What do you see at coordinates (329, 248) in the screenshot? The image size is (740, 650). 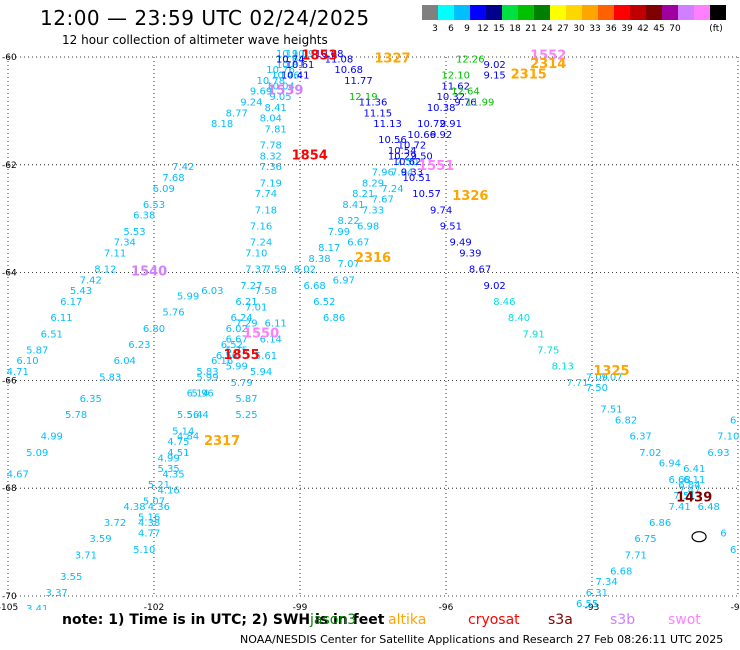 I see `swh-value: 8.17` at bounding box center [329, 248].